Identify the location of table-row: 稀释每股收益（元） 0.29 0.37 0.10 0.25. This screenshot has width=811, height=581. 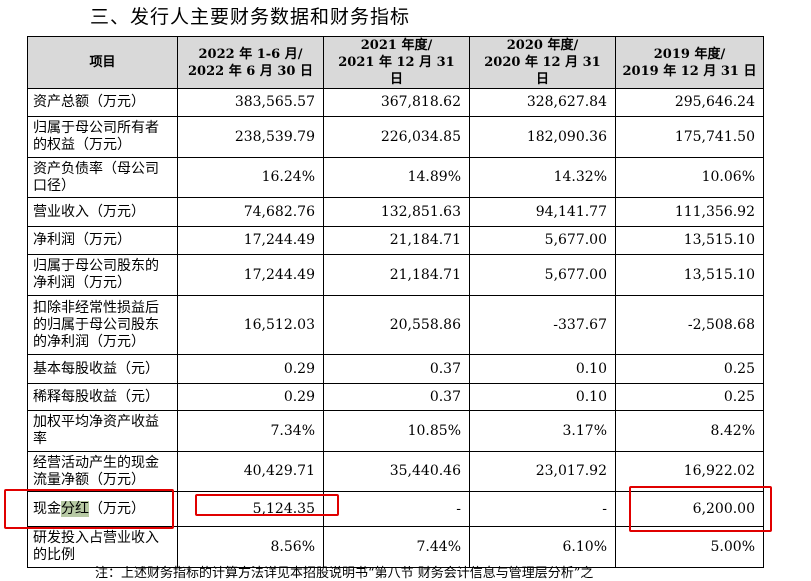
(395, 397).